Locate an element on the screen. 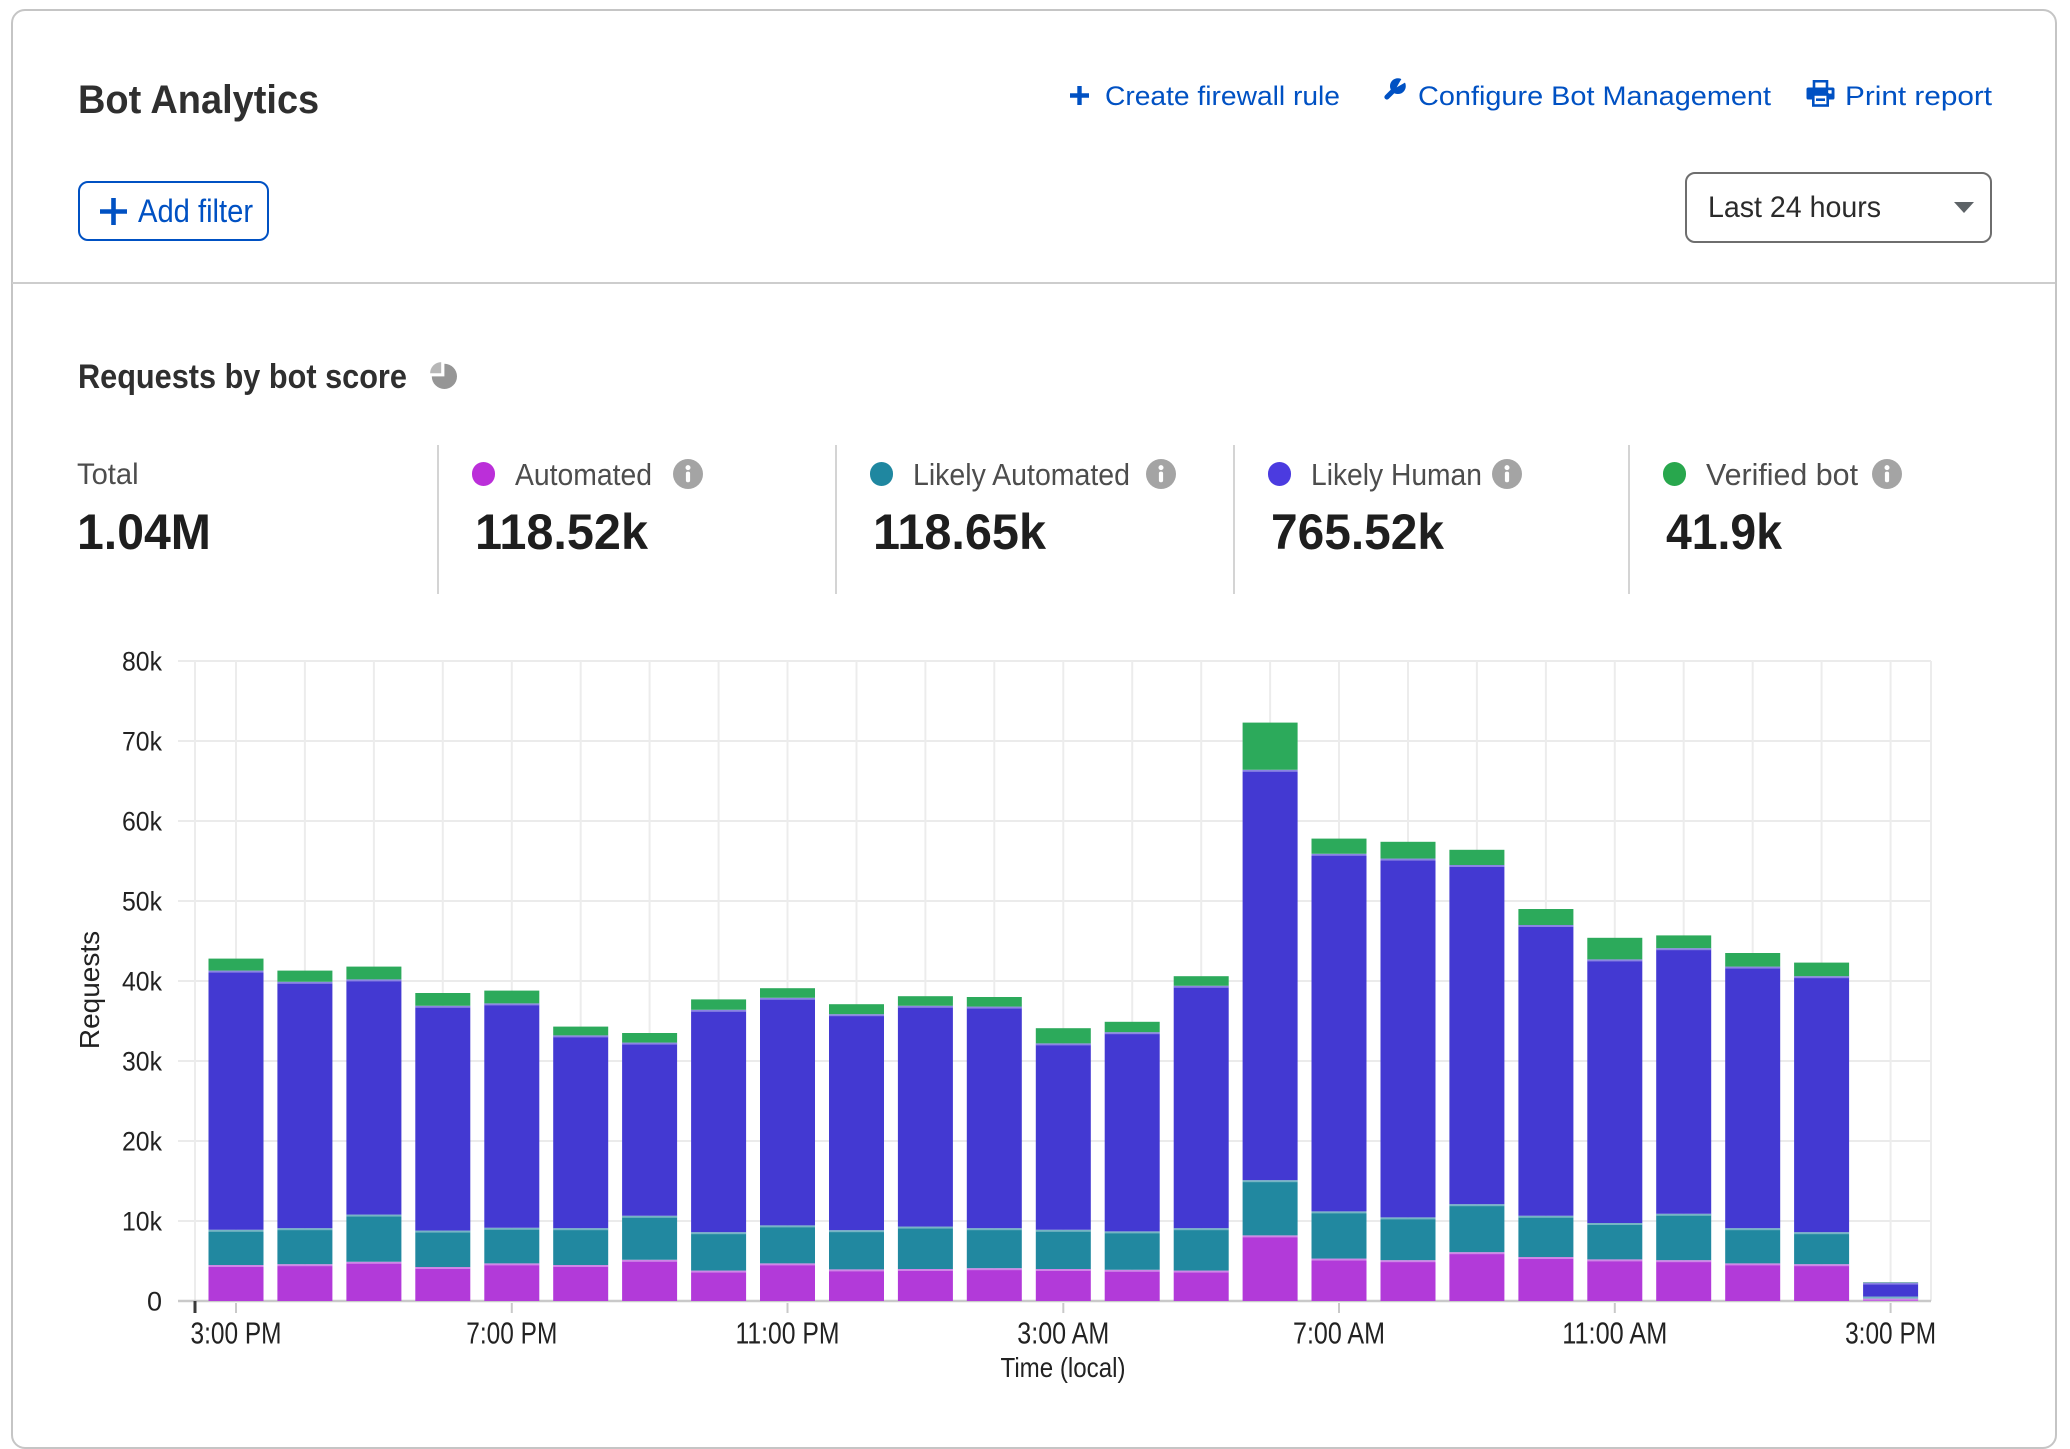  svg-text: 80k is located at coordinates (142, 662).